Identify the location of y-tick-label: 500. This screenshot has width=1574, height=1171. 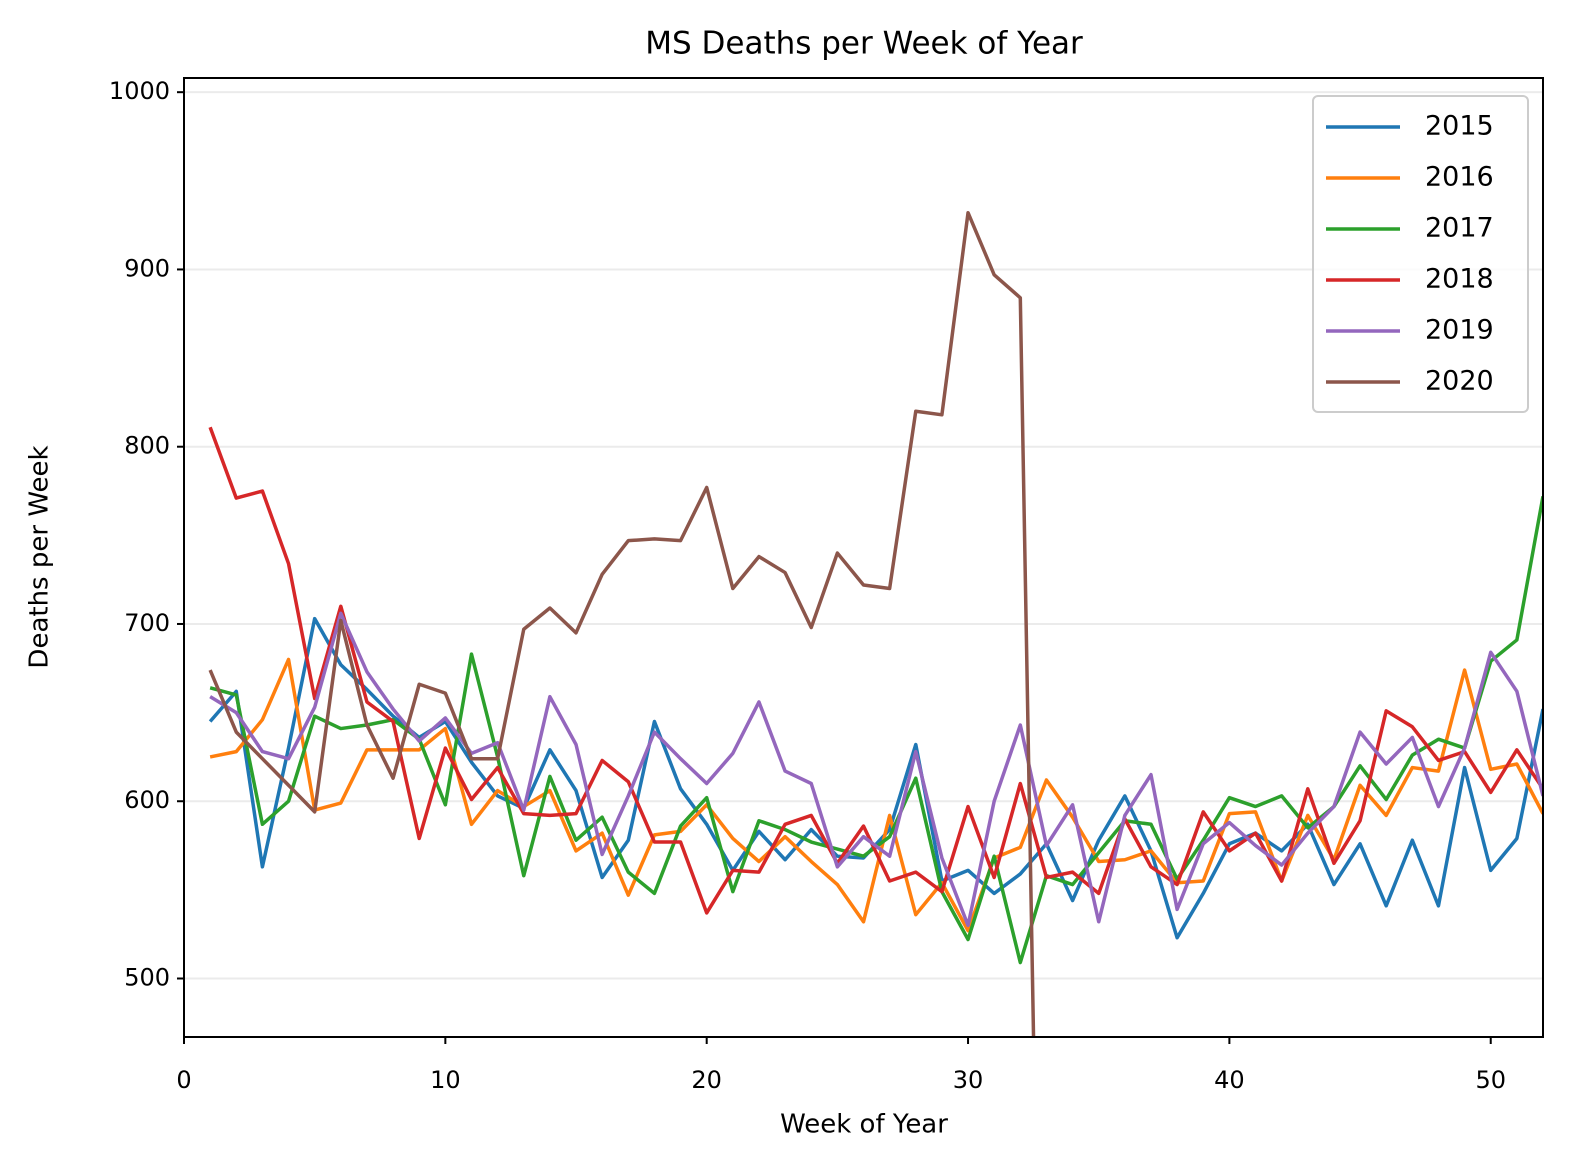
(147, 978).